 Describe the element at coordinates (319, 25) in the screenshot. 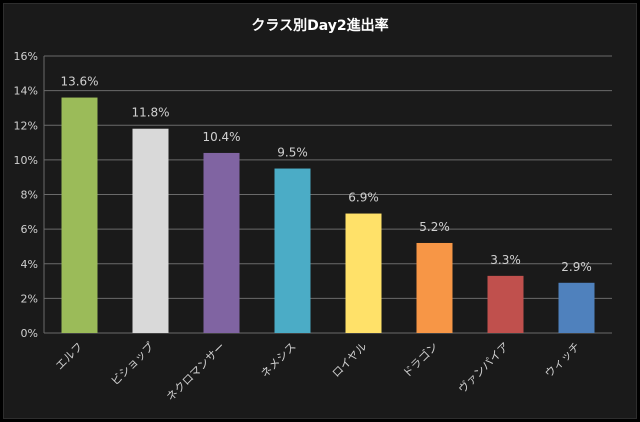

I see `chart-title: クラス別Day2進出率` at that location.